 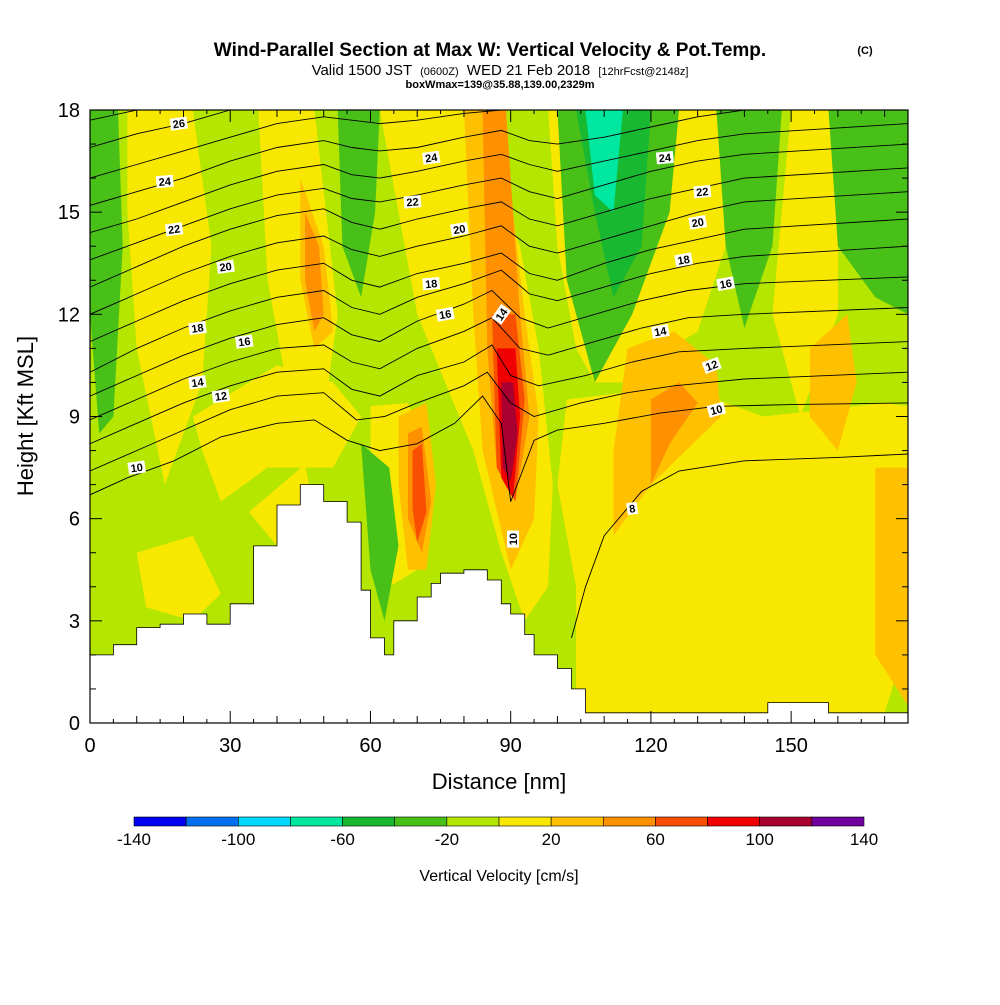 What do you see at coordinates (238, 839) in the screenshot?
I see `colorbar-tick-label-1: -100` at bounding box center [238, 839].